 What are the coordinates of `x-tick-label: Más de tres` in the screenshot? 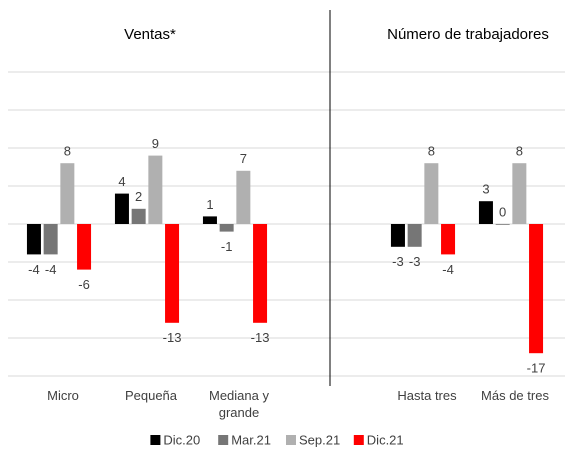 It's located at (515, 395).